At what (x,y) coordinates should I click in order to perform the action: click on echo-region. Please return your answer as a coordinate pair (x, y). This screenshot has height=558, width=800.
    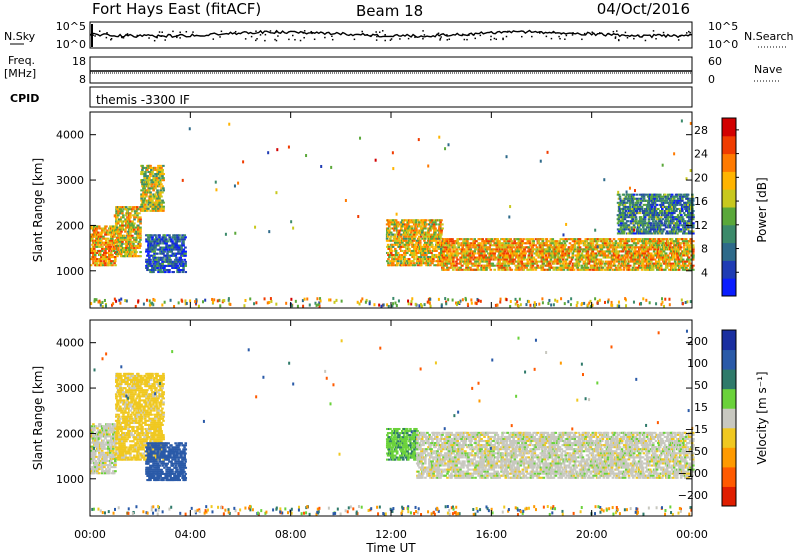
    Looking at the image, I should click on (103, 245).